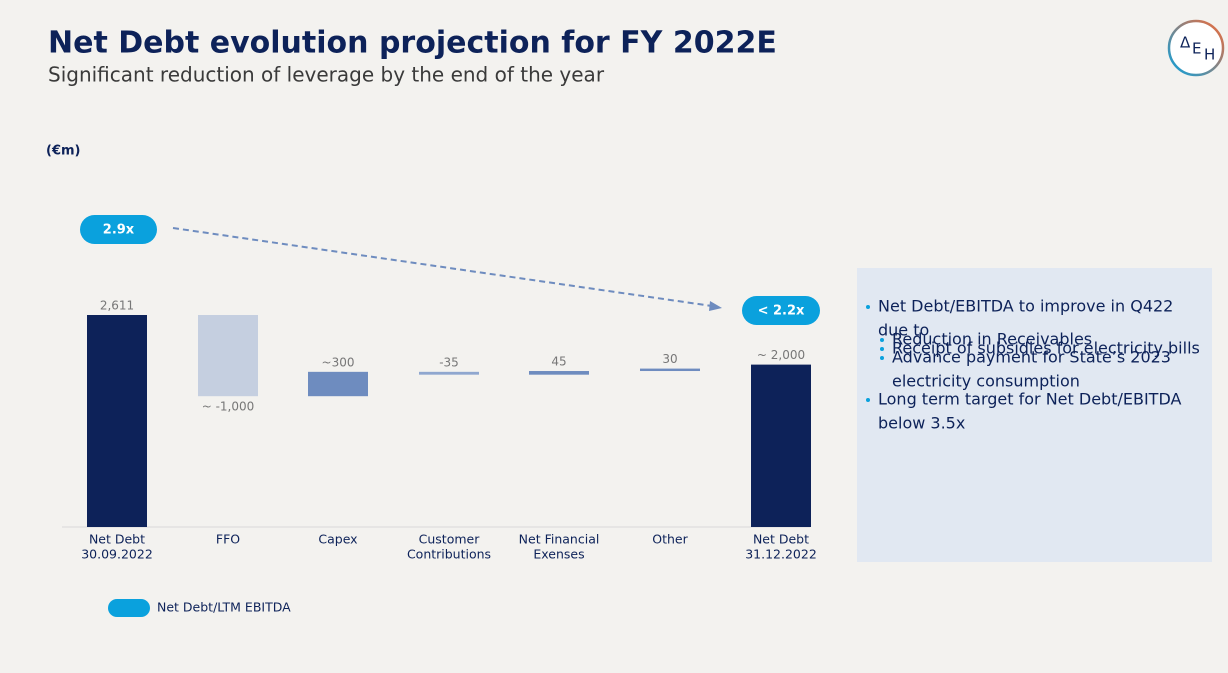 Image resolution: width=1228 pixels, height=673 pixels. What do you see at coordinates (117, 306) in the screenshot?
I see `value-label: 2,611` at bounding box center [117, 306].